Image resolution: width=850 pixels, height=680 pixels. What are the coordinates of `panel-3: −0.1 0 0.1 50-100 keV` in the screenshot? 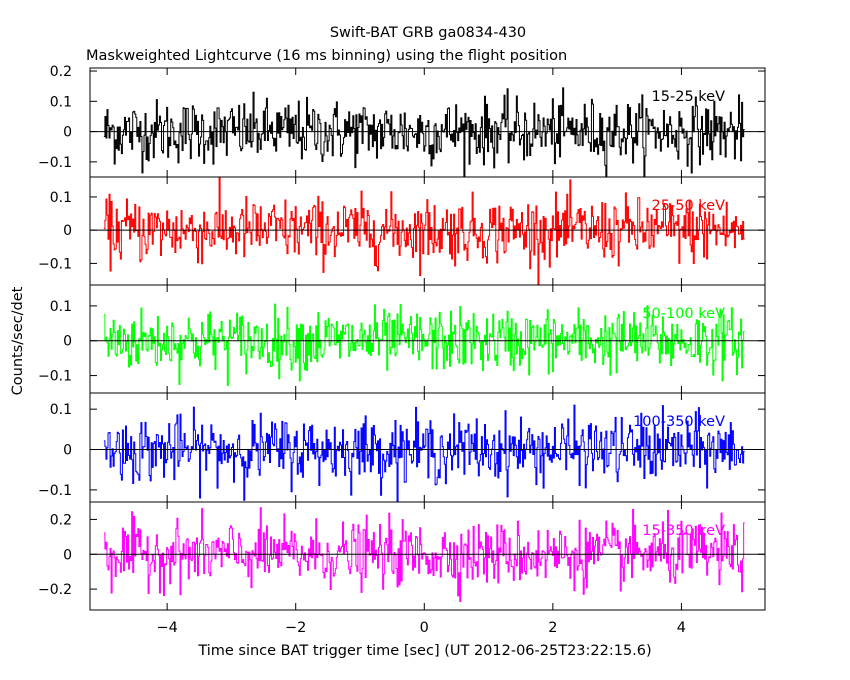 It's located at (402, 339).